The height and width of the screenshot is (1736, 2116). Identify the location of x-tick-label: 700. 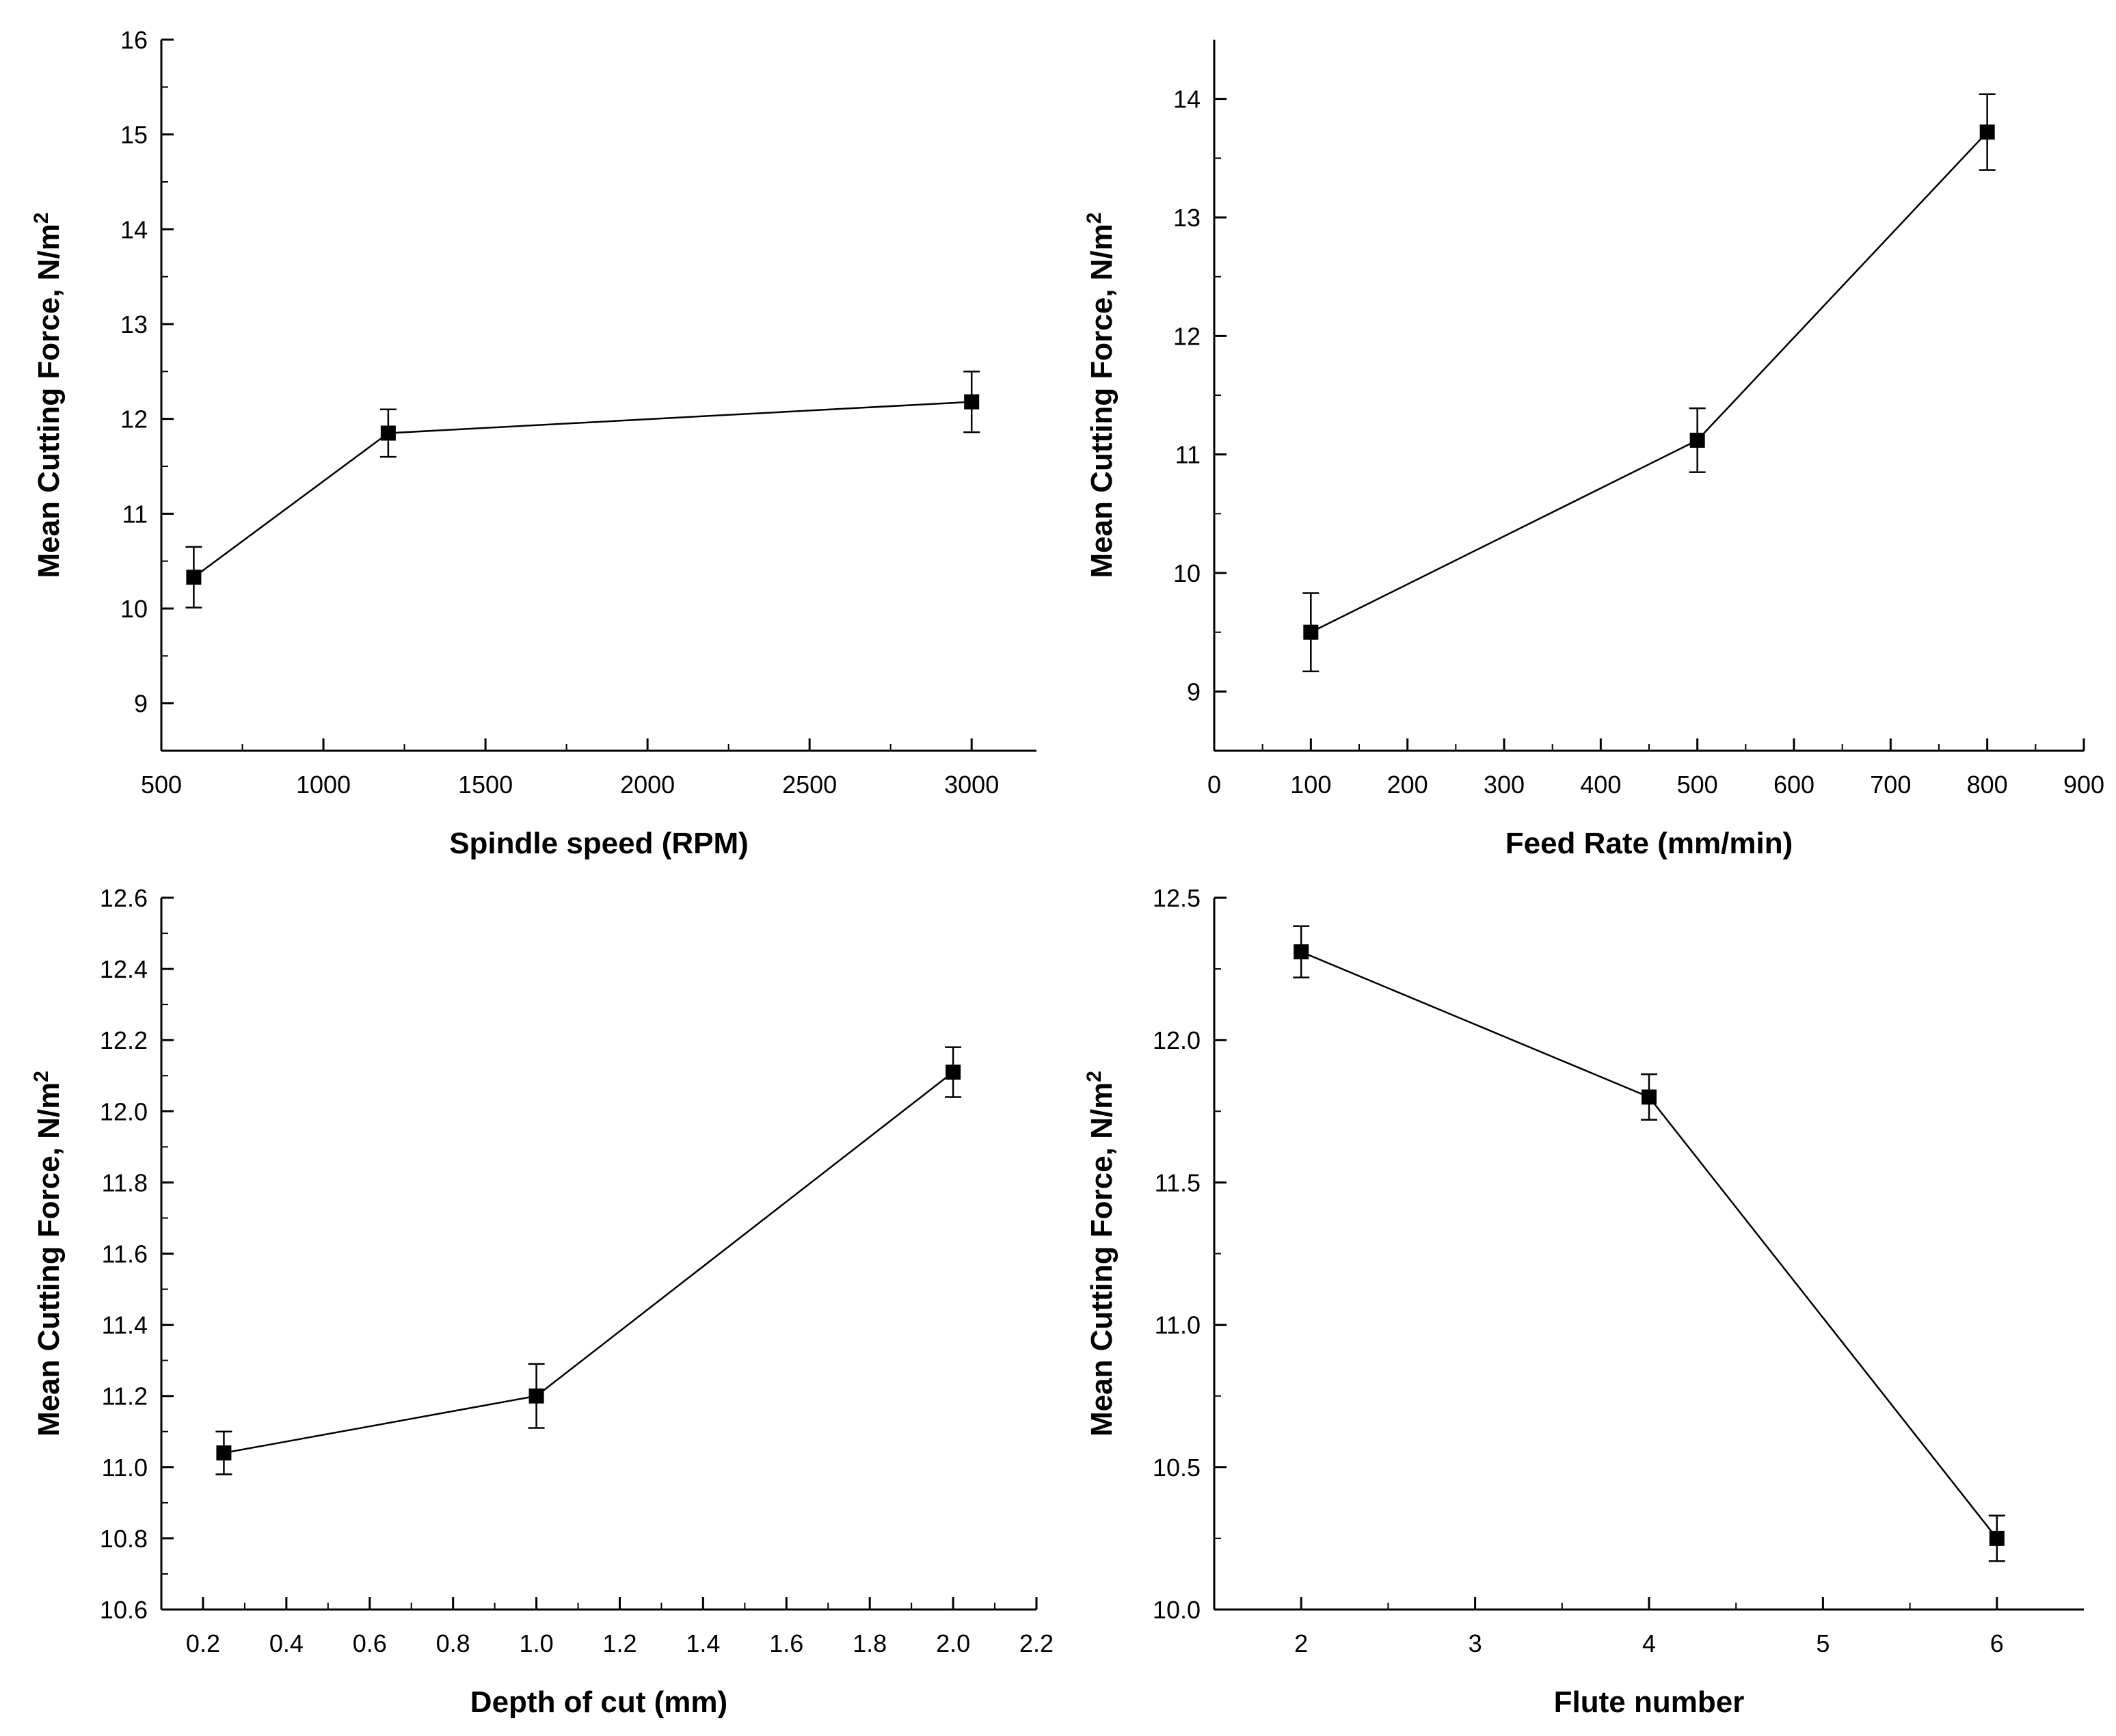
(1890, 785).